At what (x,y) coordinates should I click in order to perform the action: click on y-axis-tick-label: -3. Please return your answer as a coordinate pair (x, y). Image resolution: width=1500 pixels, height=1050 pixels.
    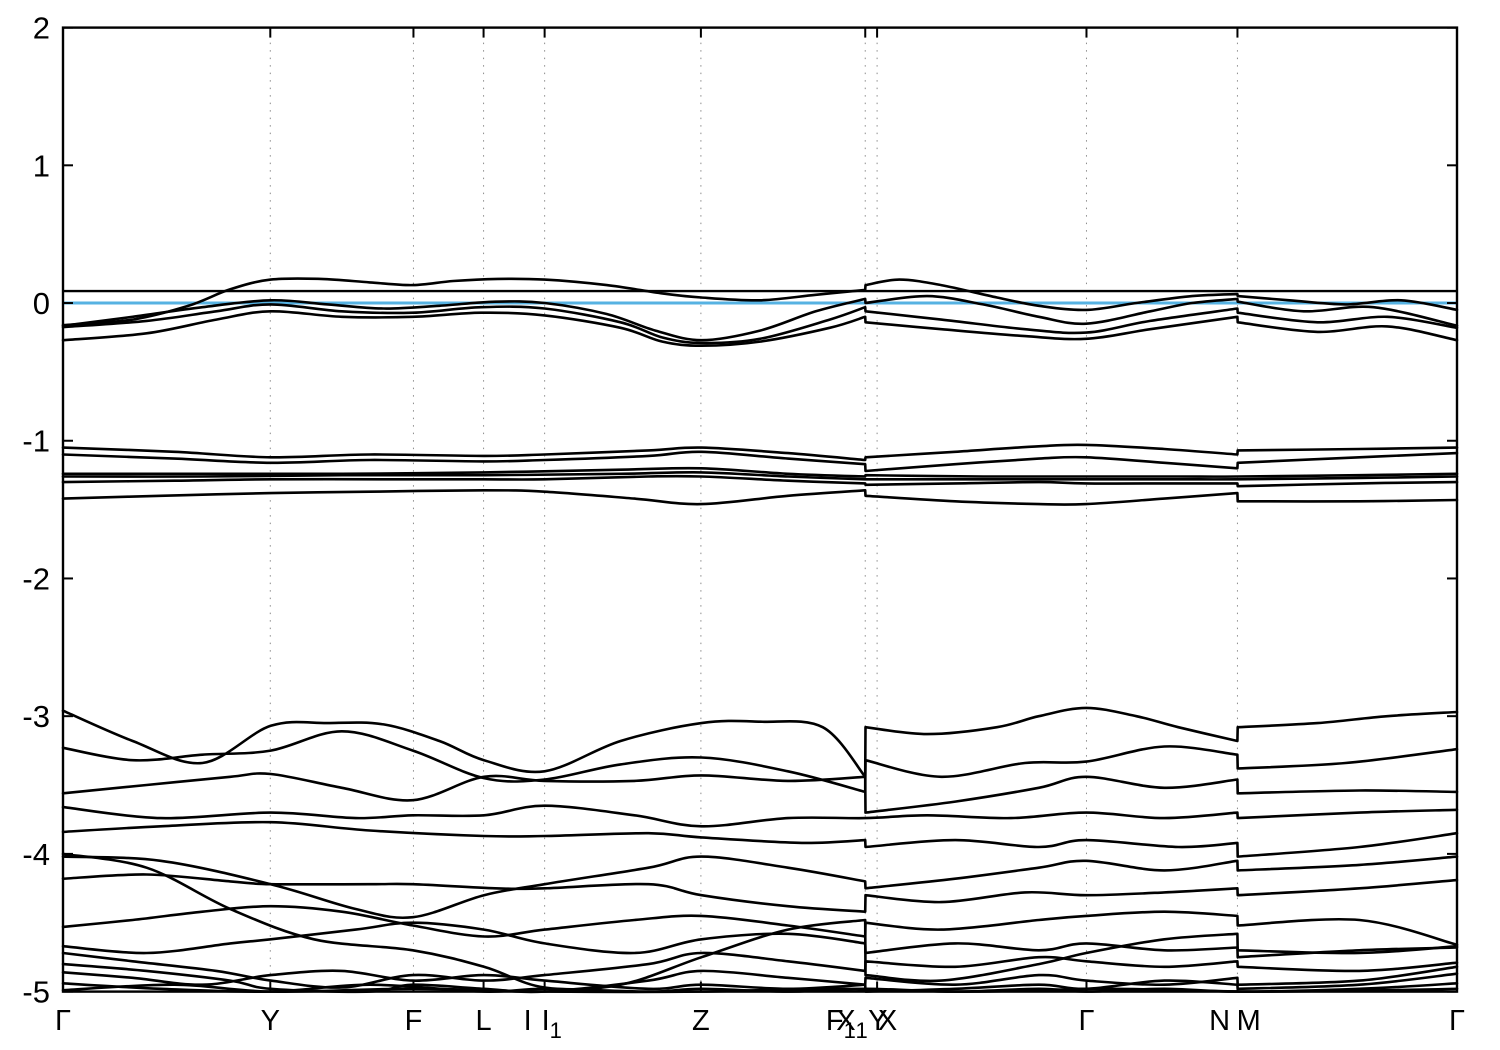
    Looking at the image, I should click on (36, 716).